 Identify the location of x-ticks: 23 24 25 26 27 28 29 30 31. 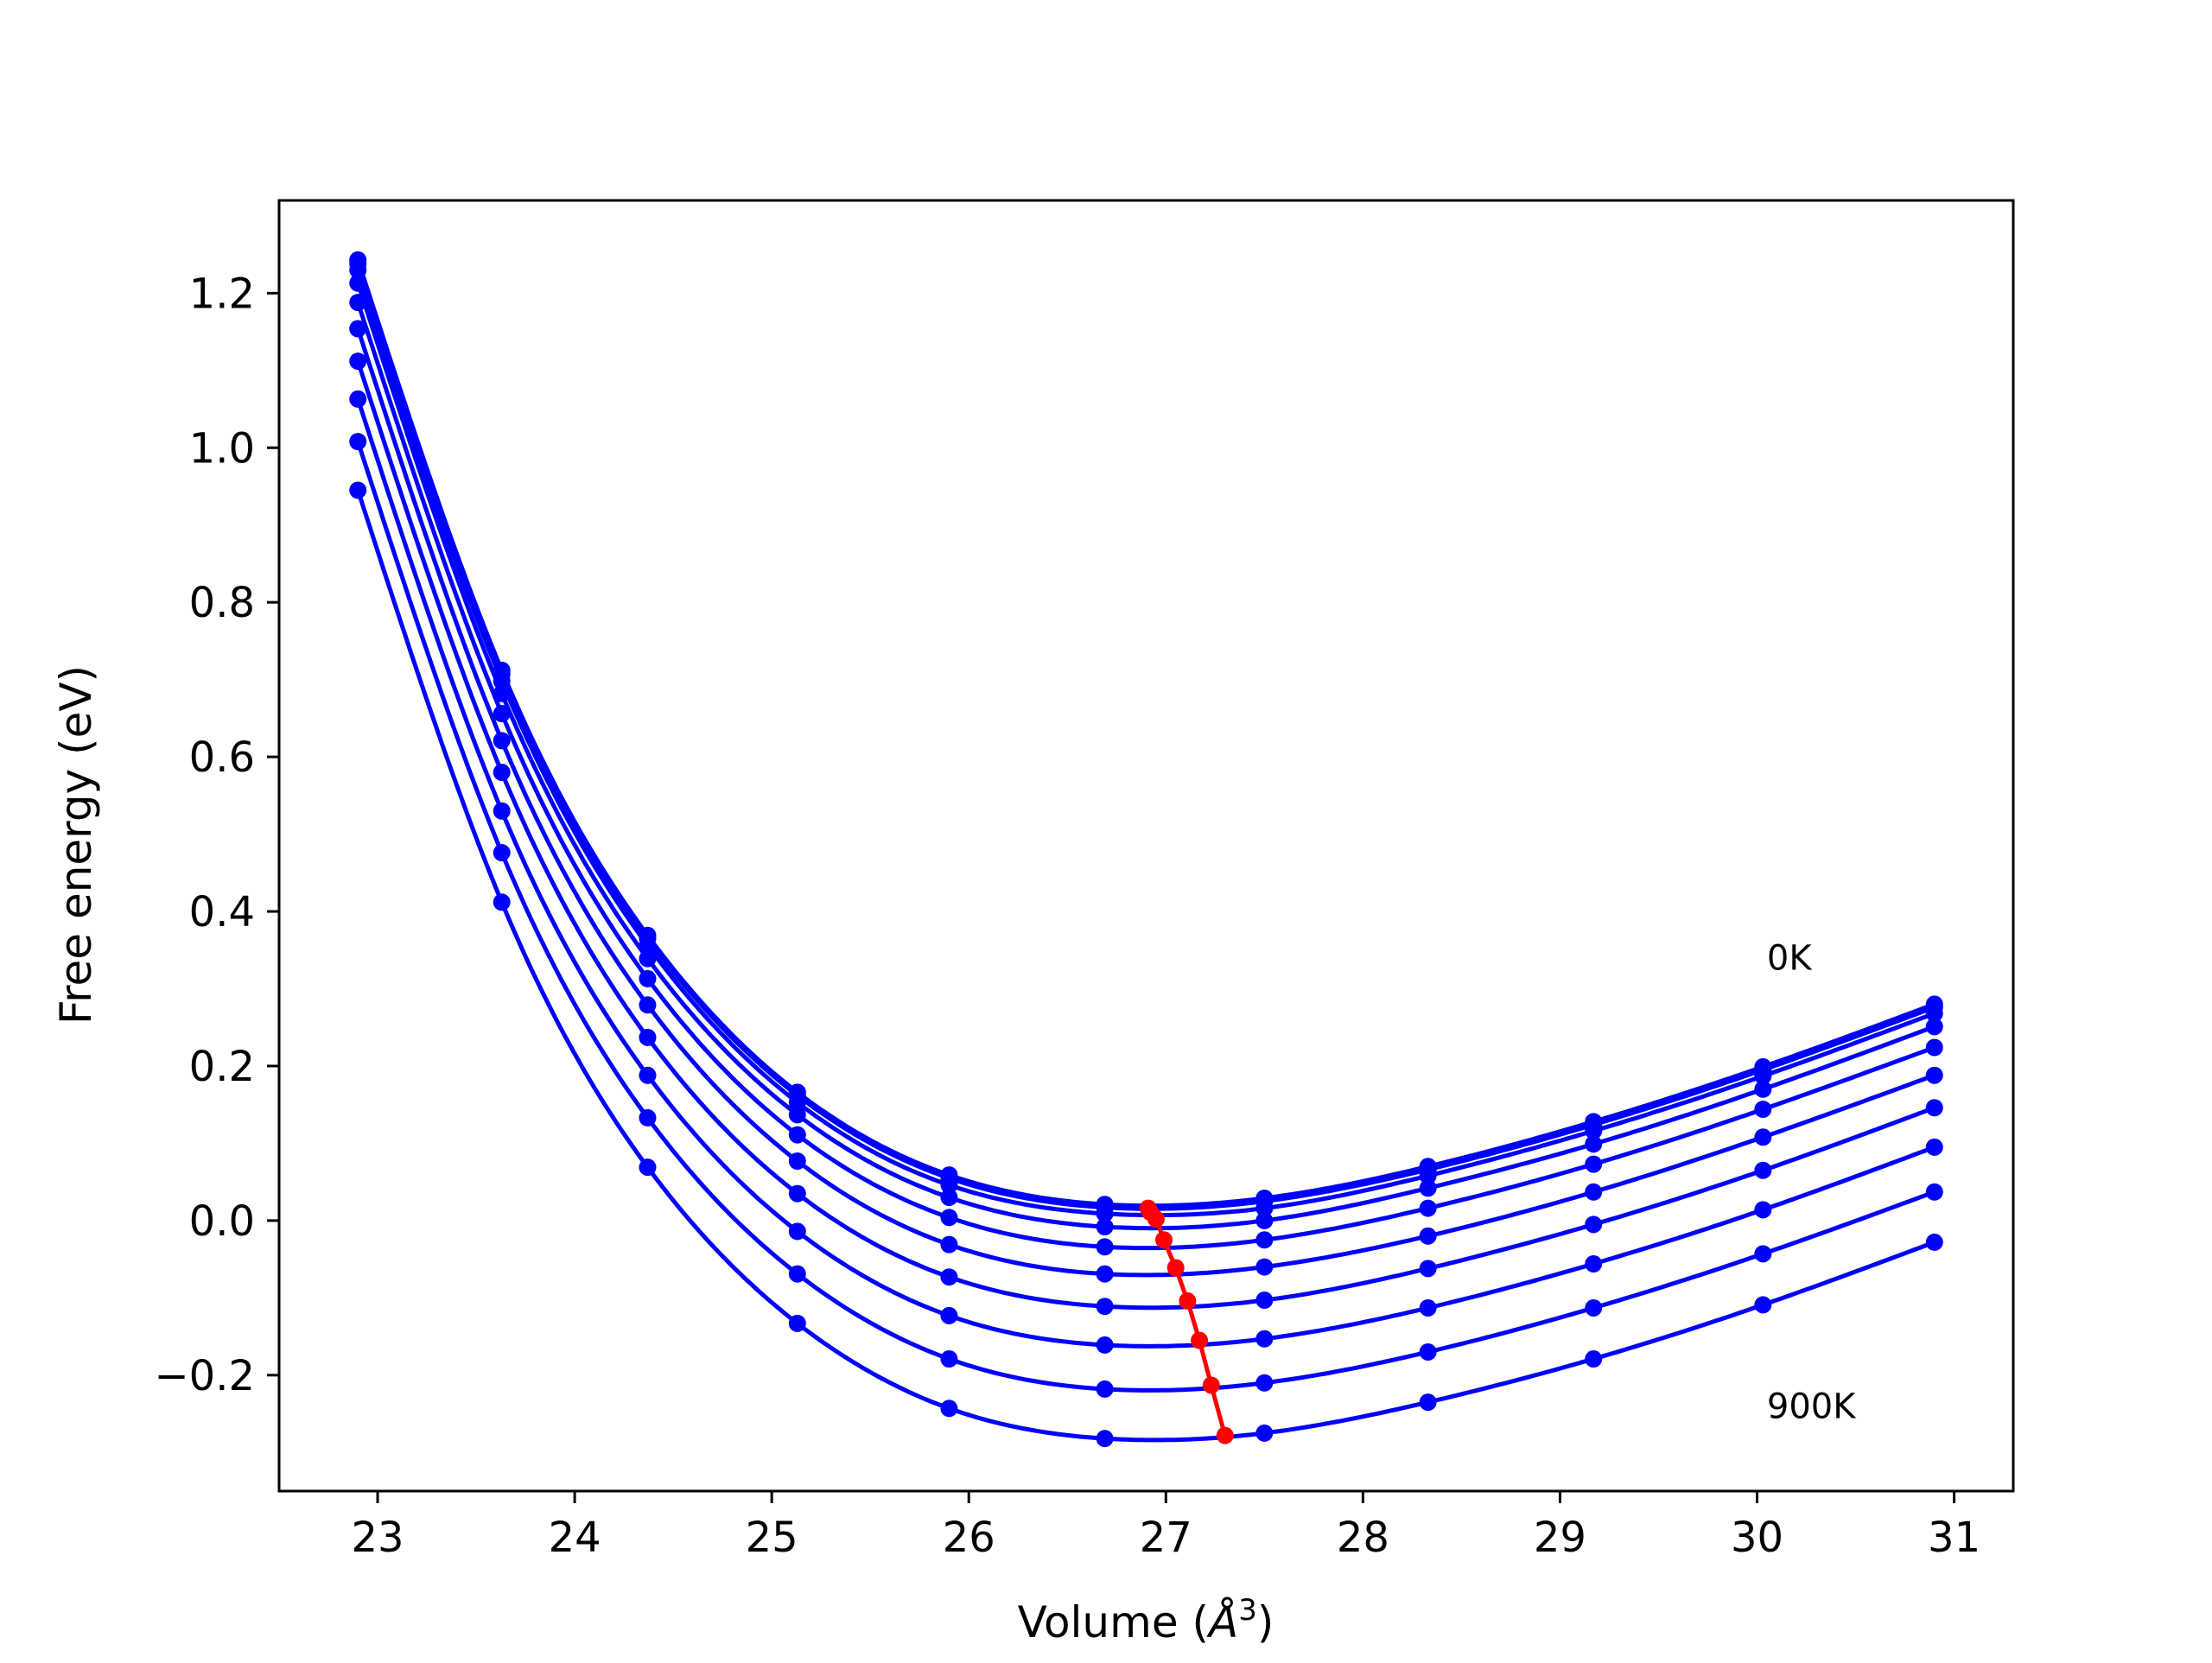
(1165, 1527).